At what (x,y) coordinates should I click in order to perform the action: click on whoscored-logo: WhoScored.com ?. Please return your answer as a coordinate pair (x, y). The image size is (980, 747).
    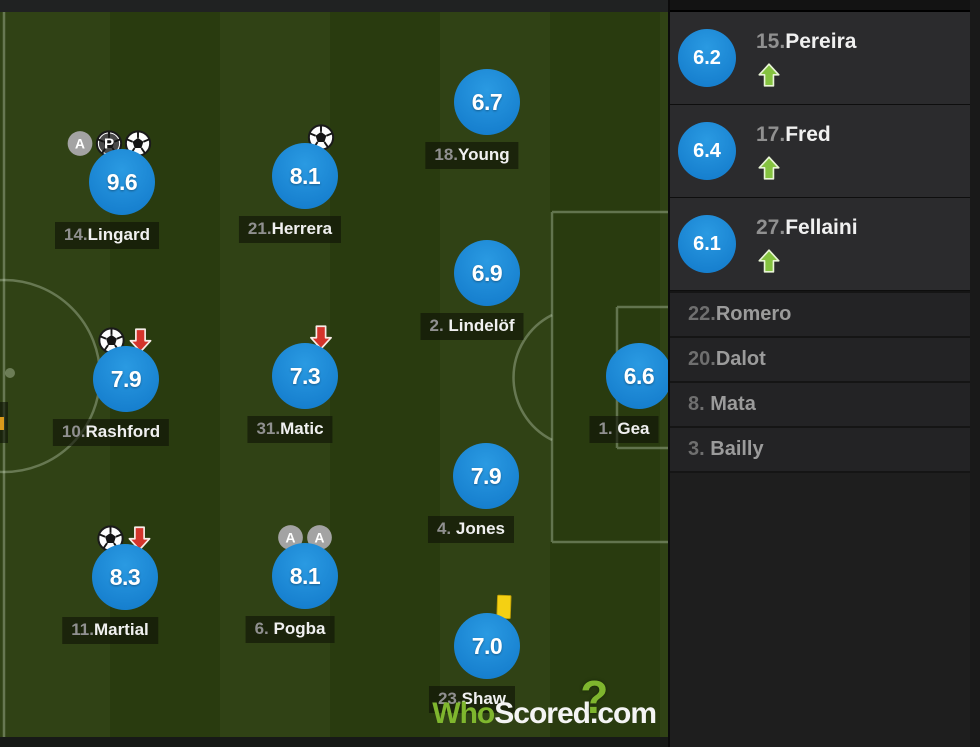
    Looking at the image, I should click on (544, 701).